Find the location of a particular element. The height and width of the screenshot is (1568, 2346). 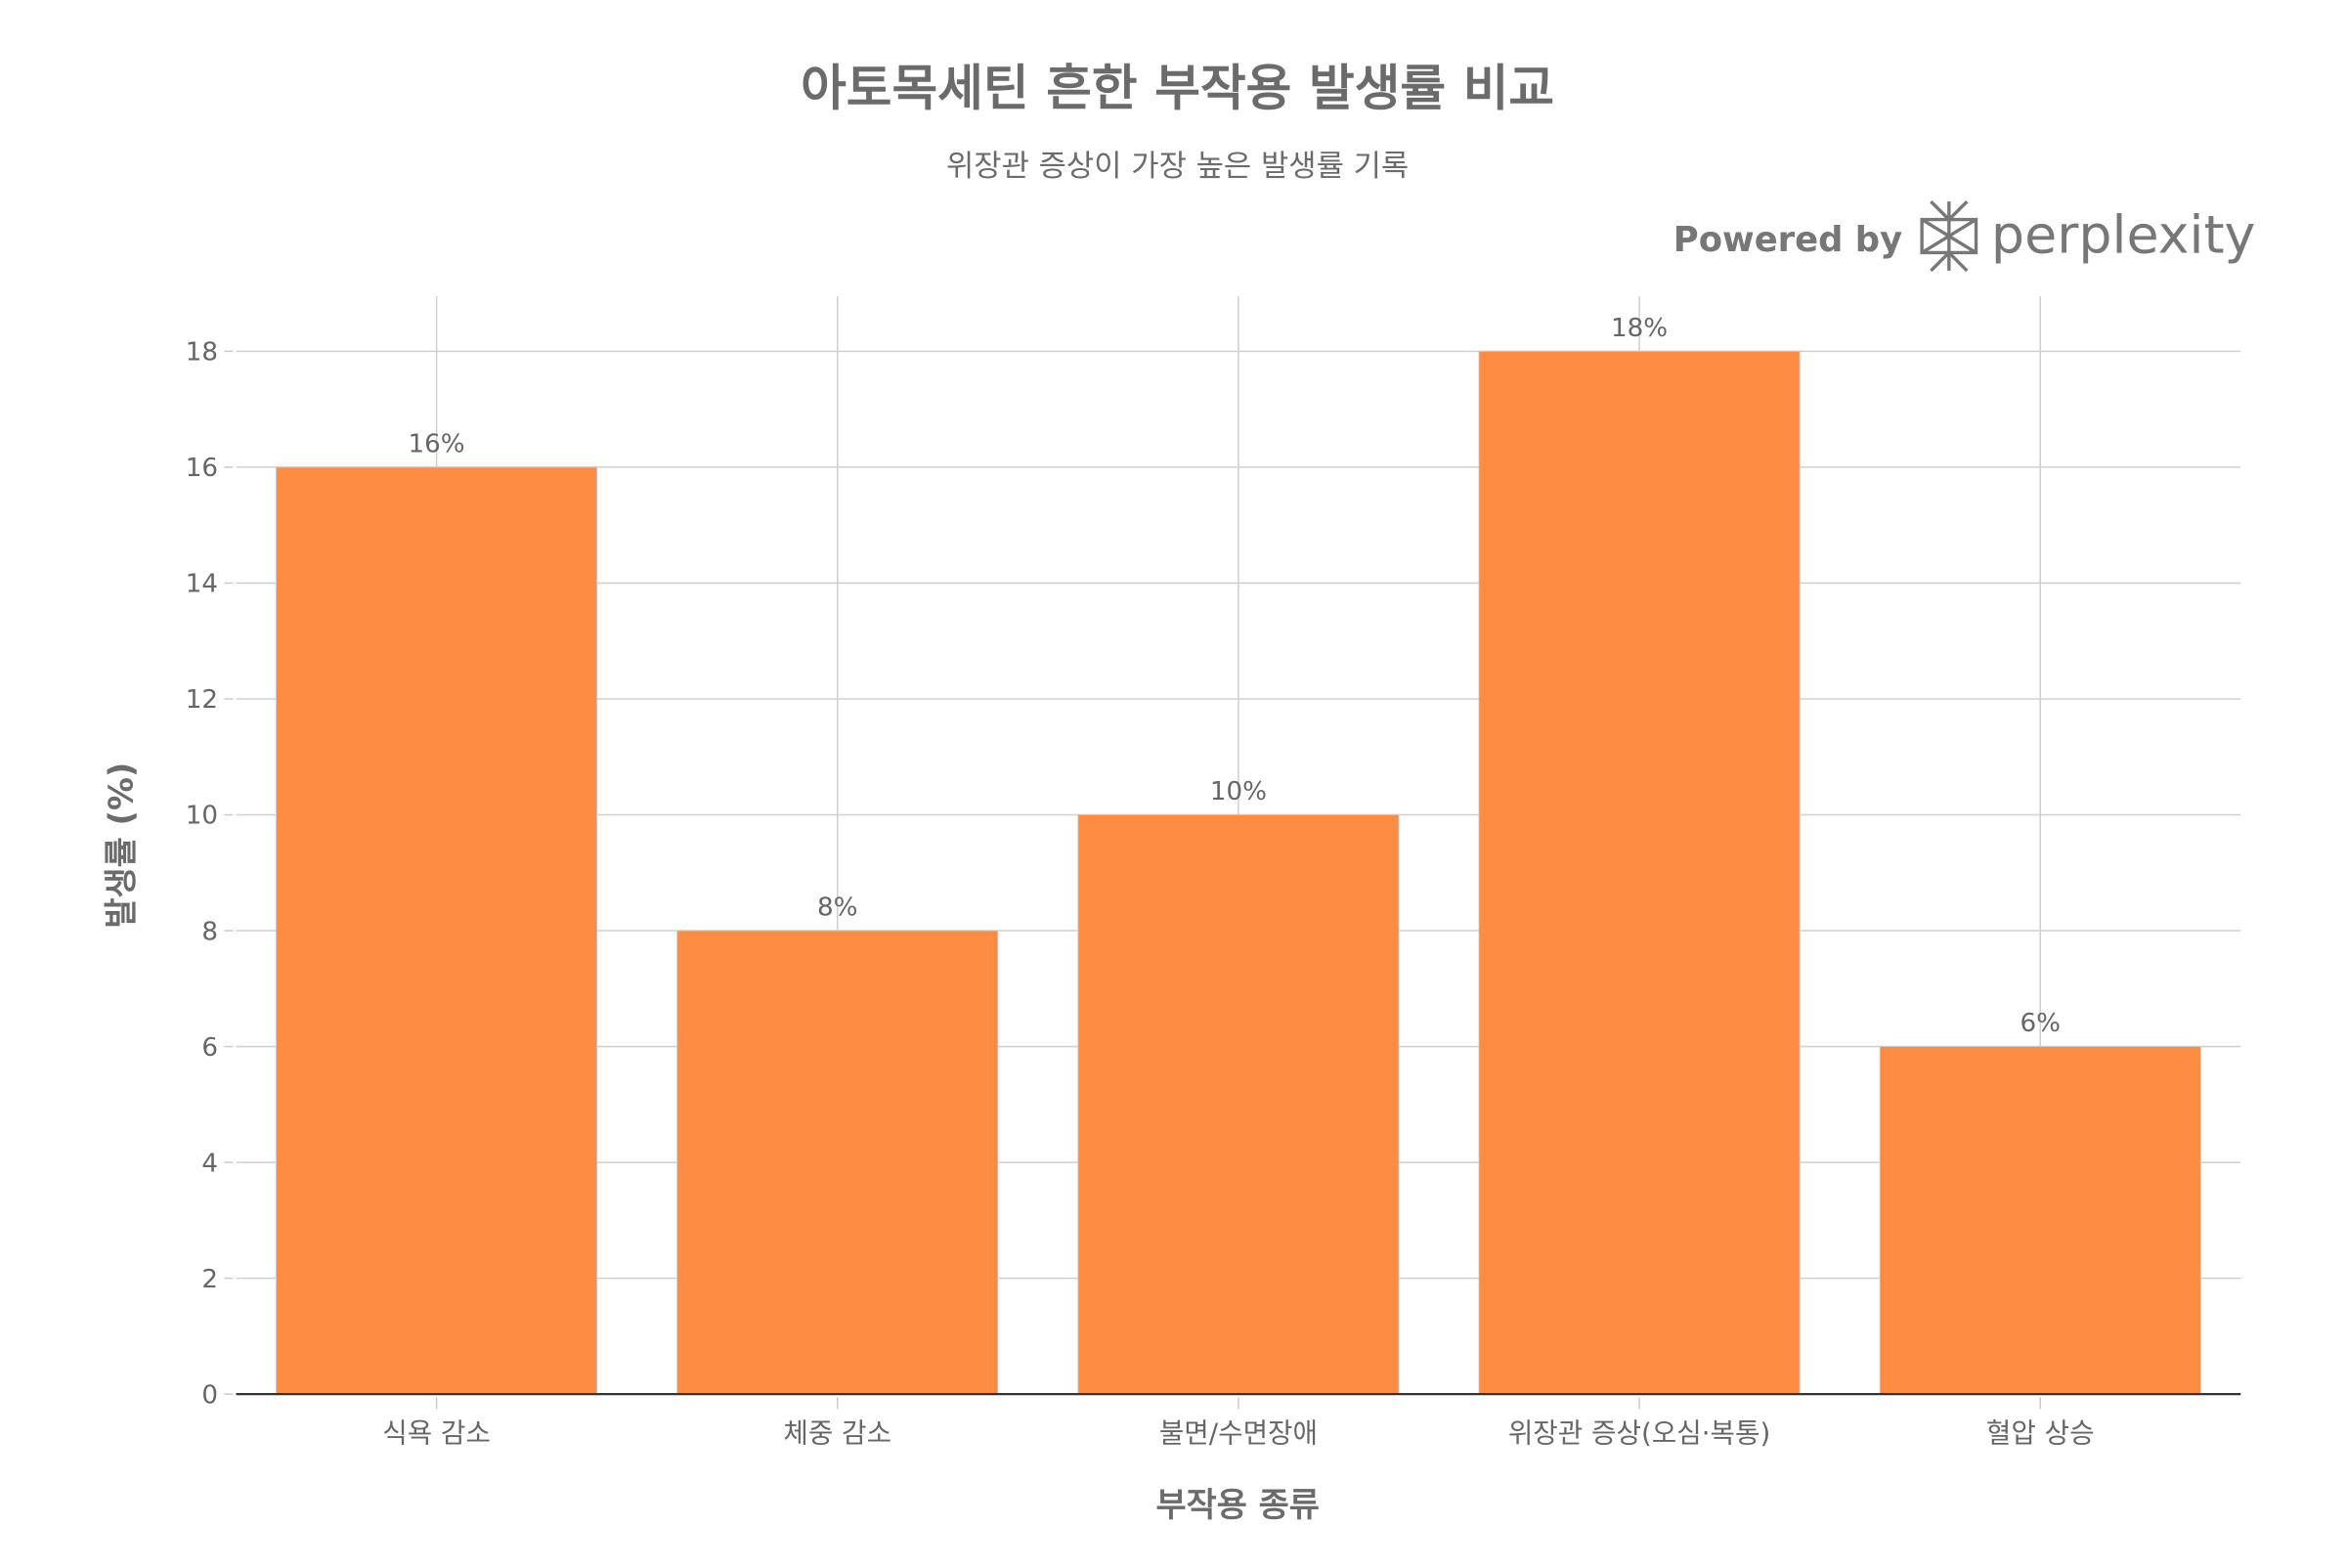

x-axis-label: 부작용 종류 is located at coordinates (1237, 1505).